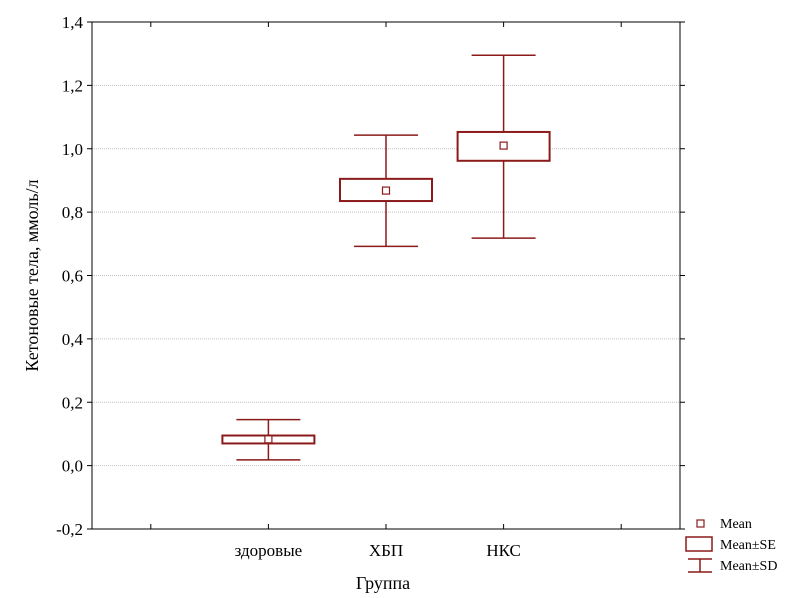  I want to click on group-1: здоровые, so click(268, 489).